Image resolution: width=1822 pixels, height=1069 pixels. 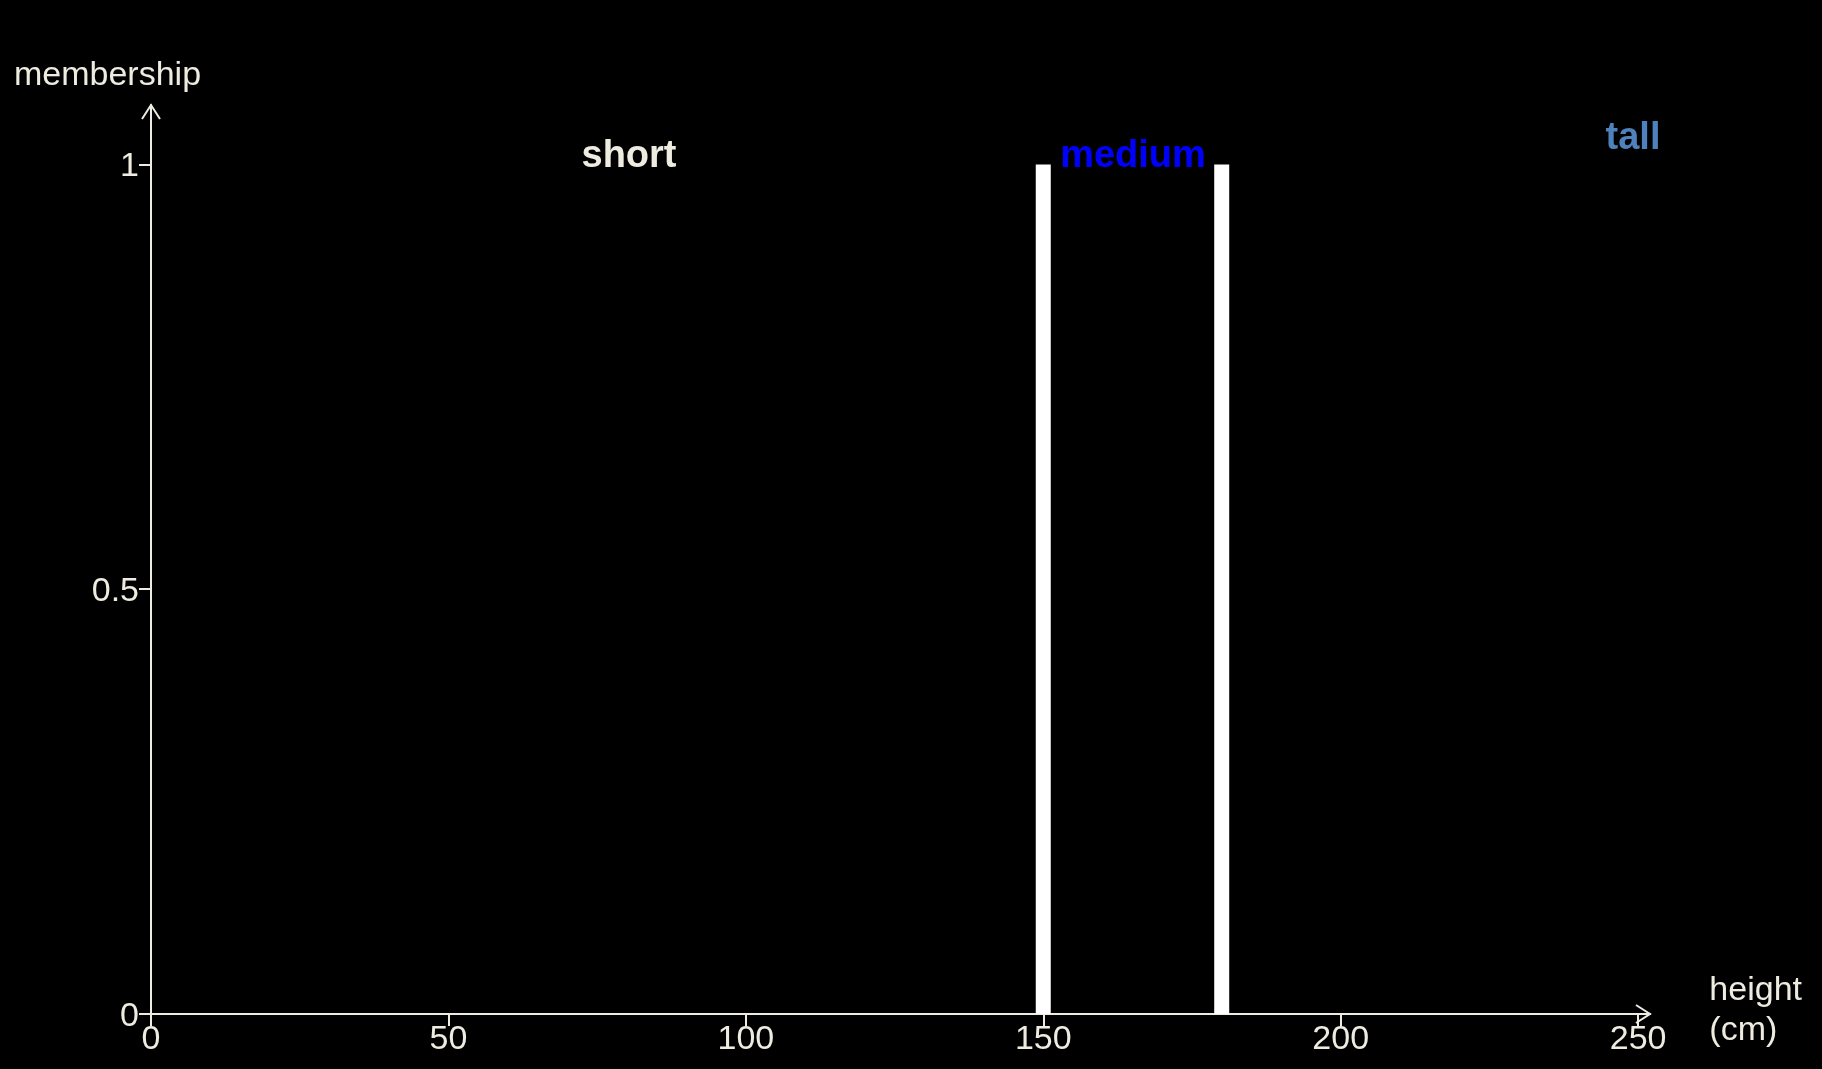 I want to click on y-axis-title: membership, so click(x=108, y=73).